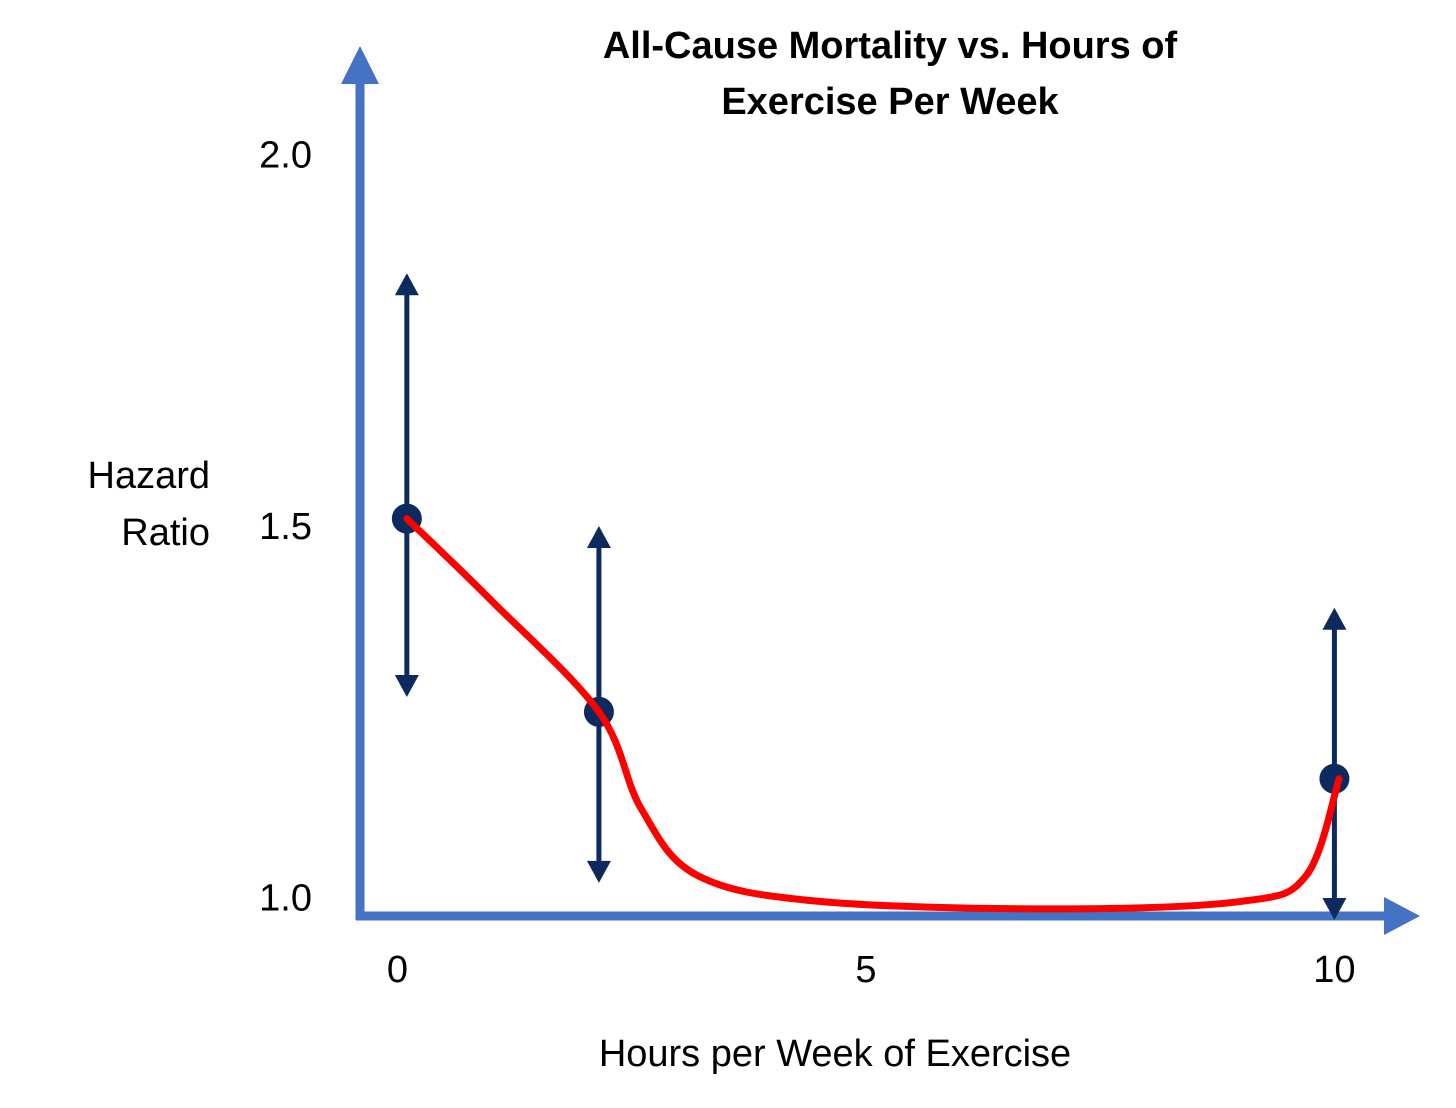  What do you see at coordinates (149, 476) in the screenshot?
I see `y-axis-label-line-1: Hazard` at bounding box center [149, 476].